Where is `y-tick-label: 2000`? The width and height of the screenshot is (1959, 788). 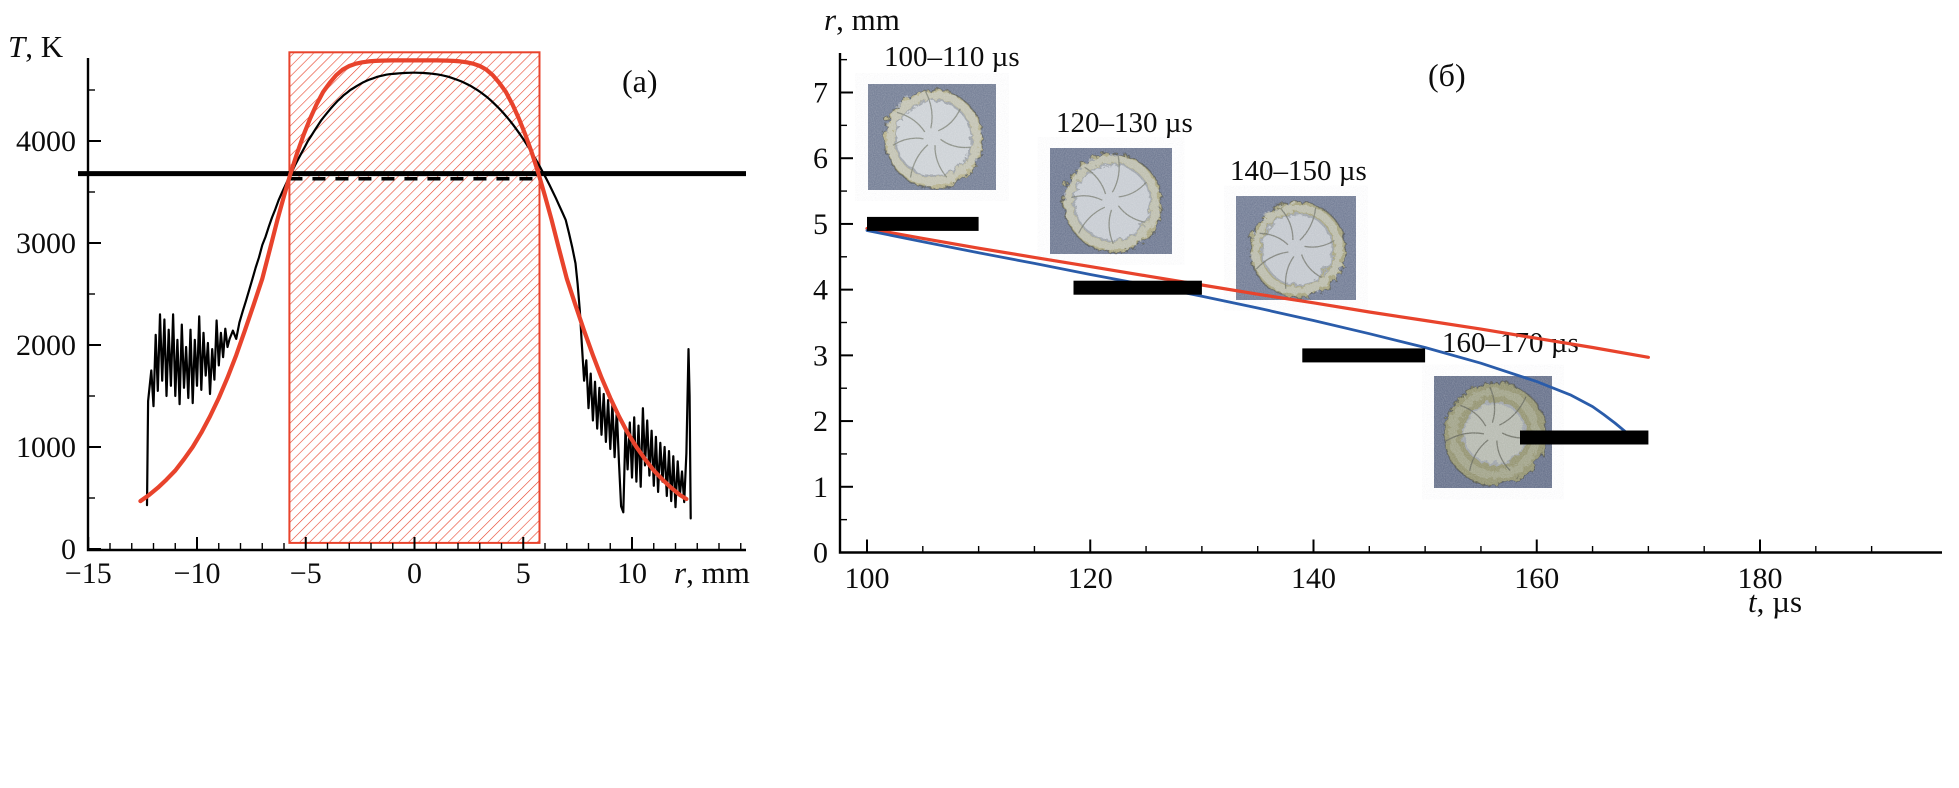 y-tick-label: 2000 is located at coordinates (46, 345).